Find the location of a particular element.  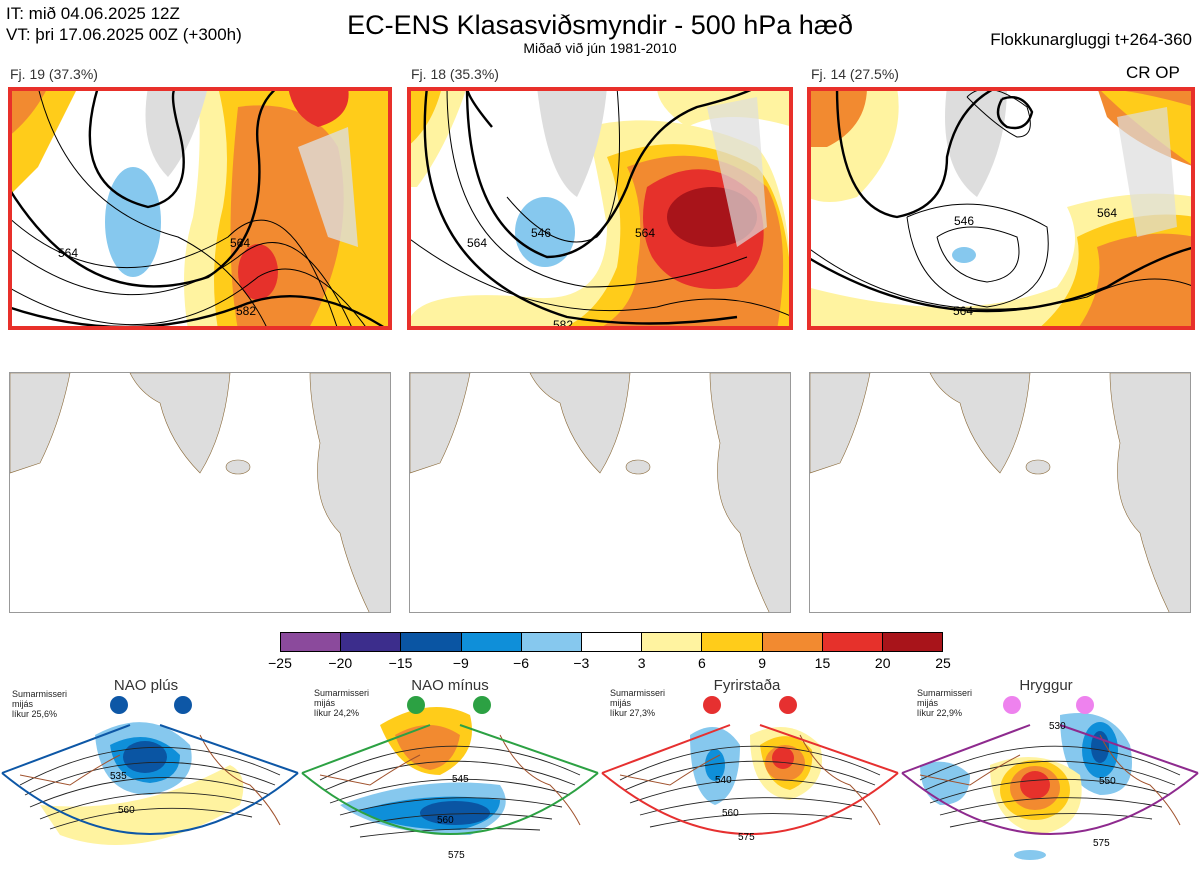

colorbar-tick-label: −25 is located at coordinates (280, 663).